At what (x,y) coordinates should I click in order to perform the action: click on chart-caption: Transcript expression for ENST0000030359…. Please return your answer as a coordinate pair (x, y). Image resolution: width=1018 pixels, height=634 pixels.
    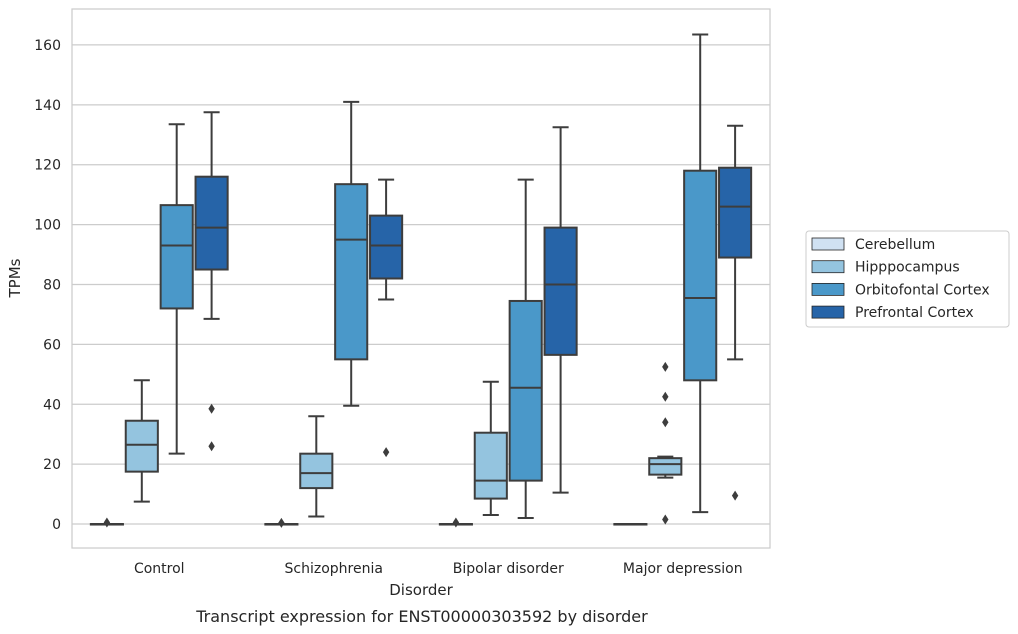
    Looking at the image, I should click on (421, 616).